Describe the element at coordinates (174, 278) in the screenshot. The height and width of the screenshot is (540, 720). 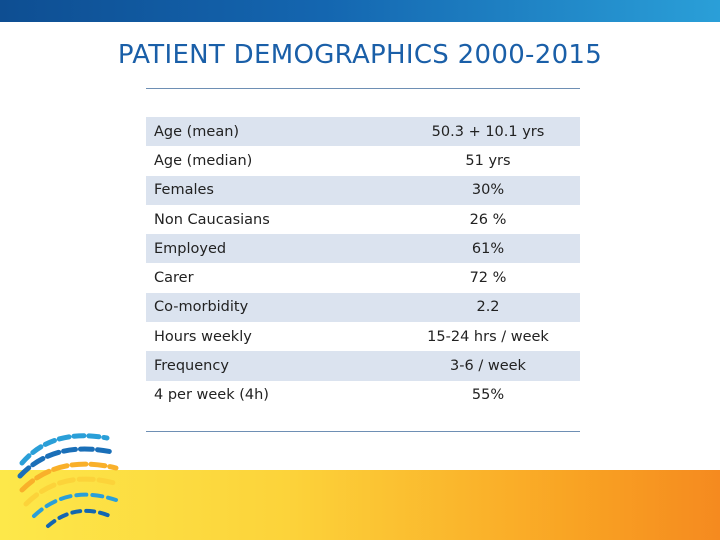
I see `row-label: Carer` at that location.